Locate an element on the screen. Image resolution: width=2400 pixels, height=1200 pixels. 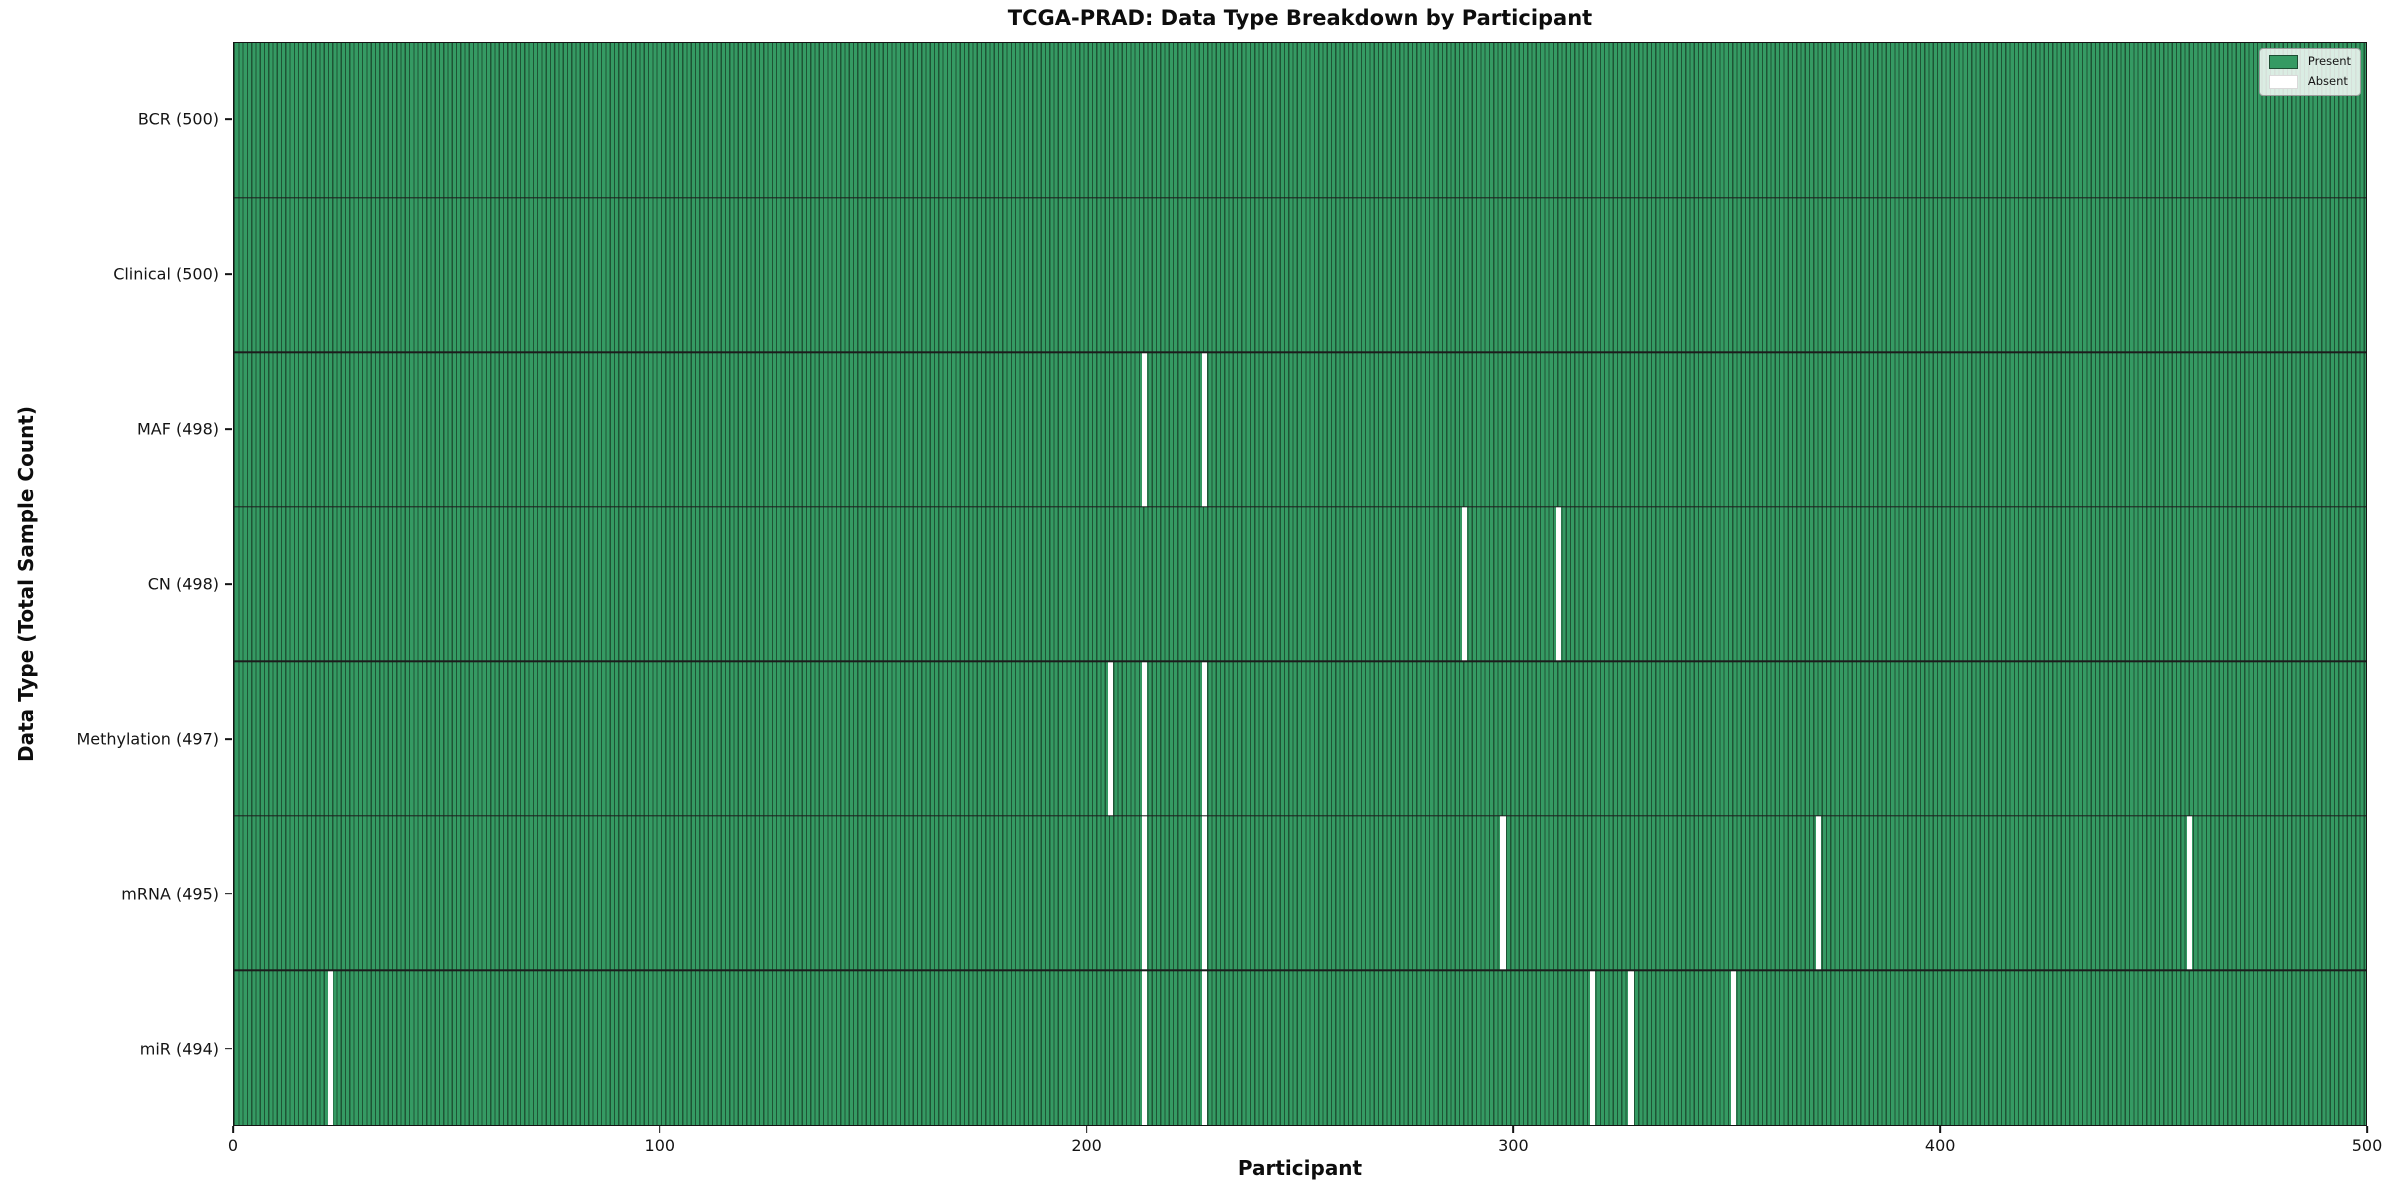
x-tick-label: 500 is located at coordinates (2367, 1145).